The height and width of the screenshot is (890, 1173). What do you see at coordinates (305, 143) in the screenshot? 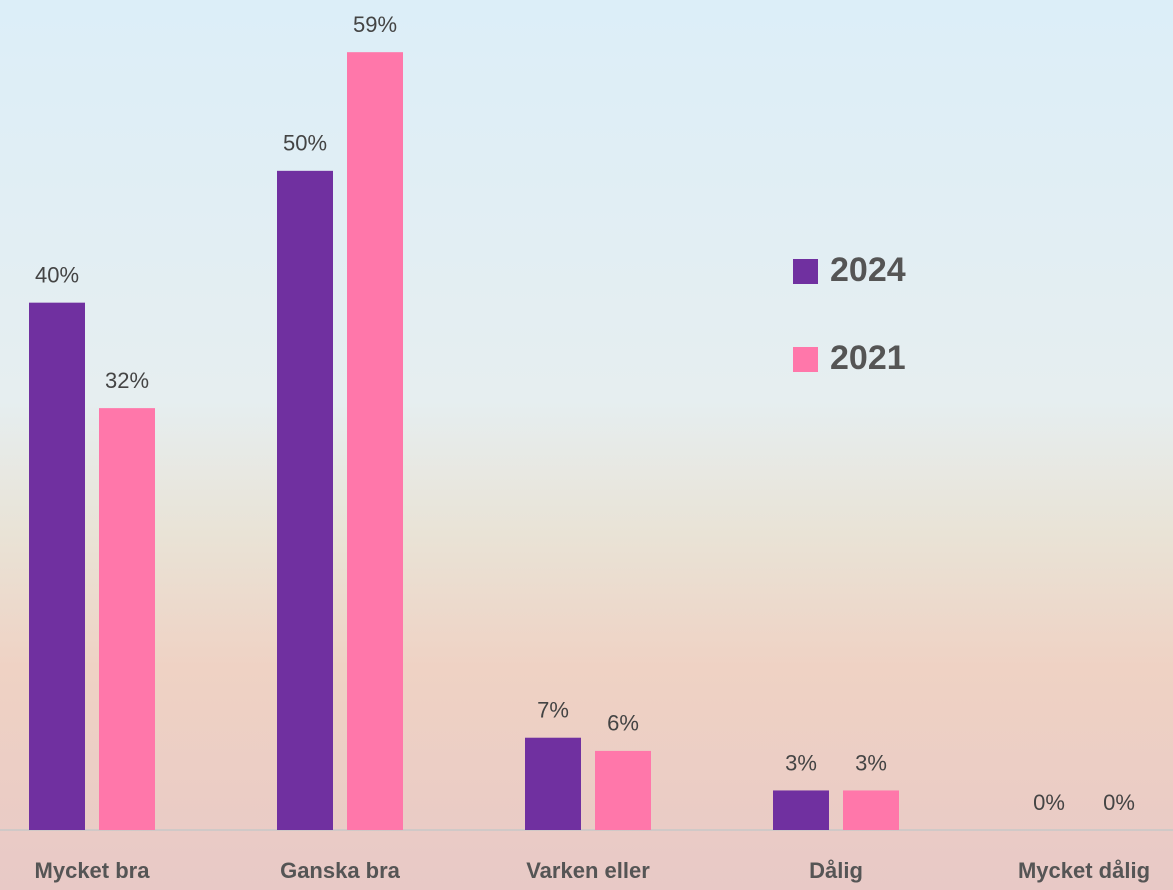
I see `data-label: 50%` at bounding box center [305, 143].